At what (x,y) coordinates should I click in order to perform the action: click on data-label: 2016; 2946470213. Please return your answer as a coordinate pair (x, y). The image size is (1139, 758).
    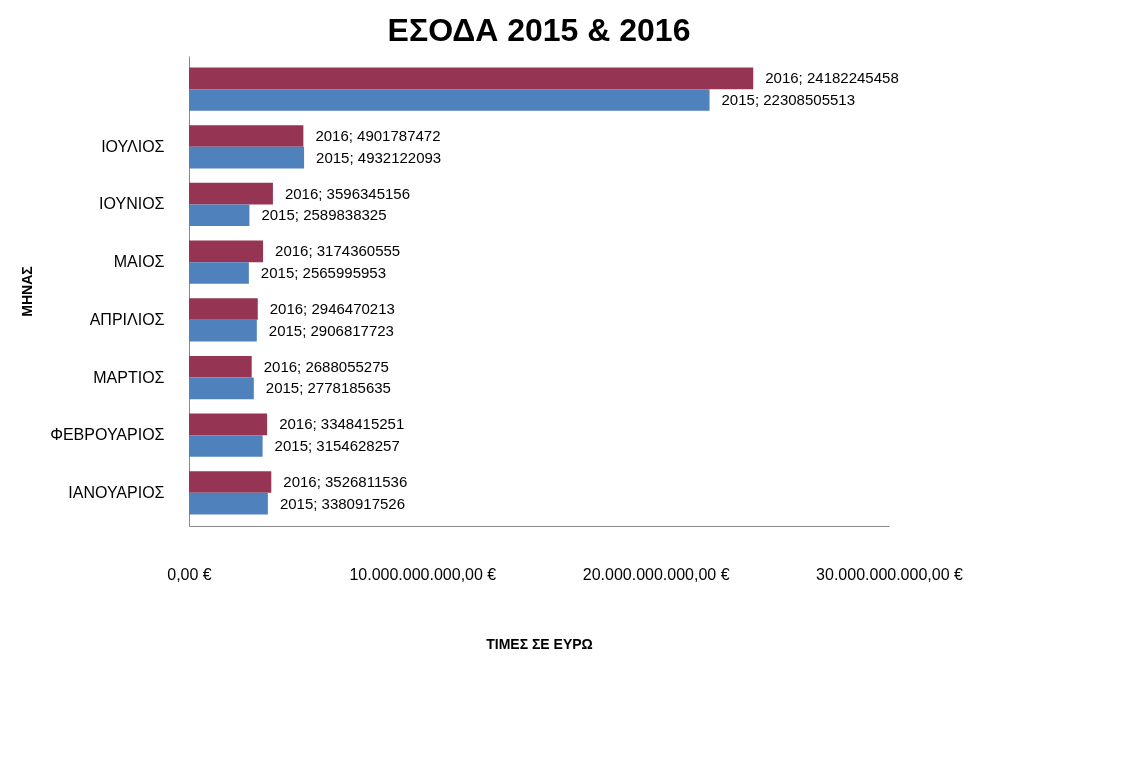
    Looking at the image, I should click on (332, 309).